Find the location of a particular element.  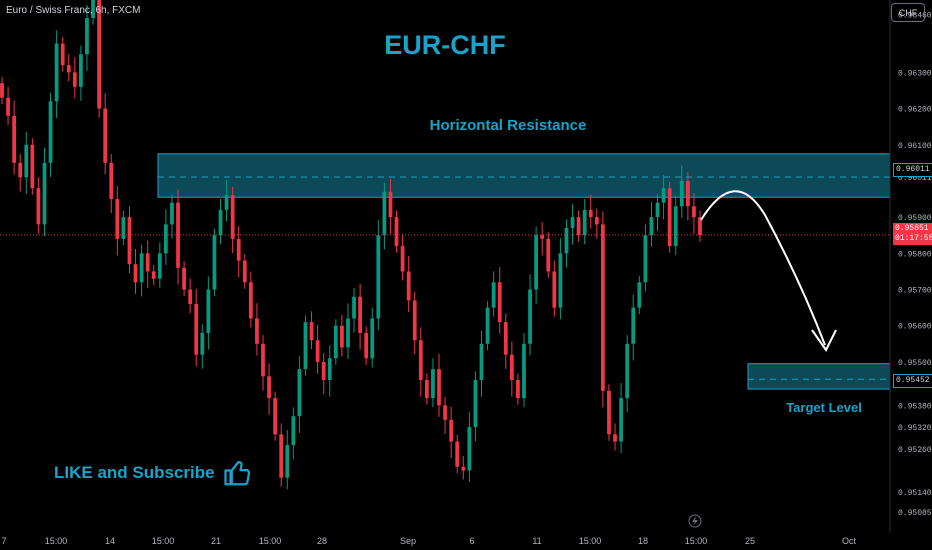

x-tick-label: 28 is located at coordinates (322, 541).